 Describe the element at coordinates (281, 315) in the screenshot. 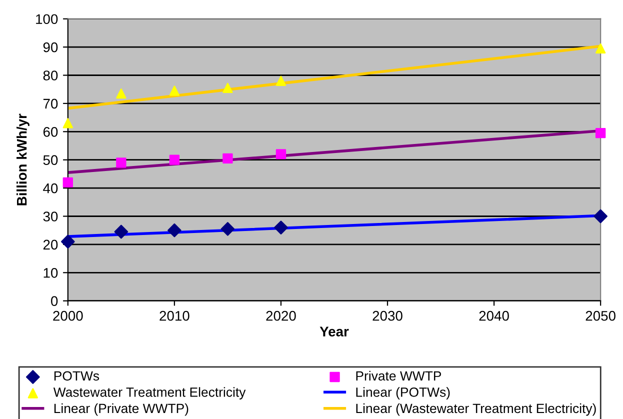

I see `x-tick-label: 2020` at that location.